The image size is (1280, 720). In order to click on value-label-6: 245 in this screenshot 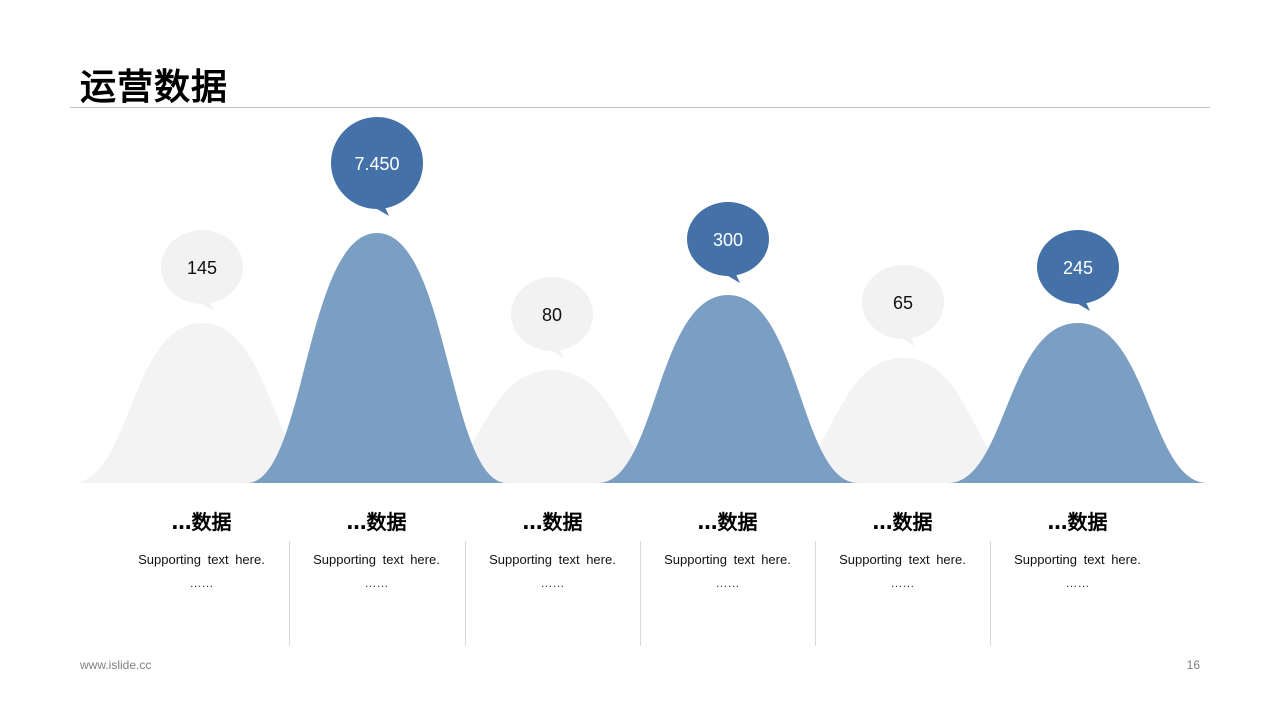, I will do `click(1078, 268)`.